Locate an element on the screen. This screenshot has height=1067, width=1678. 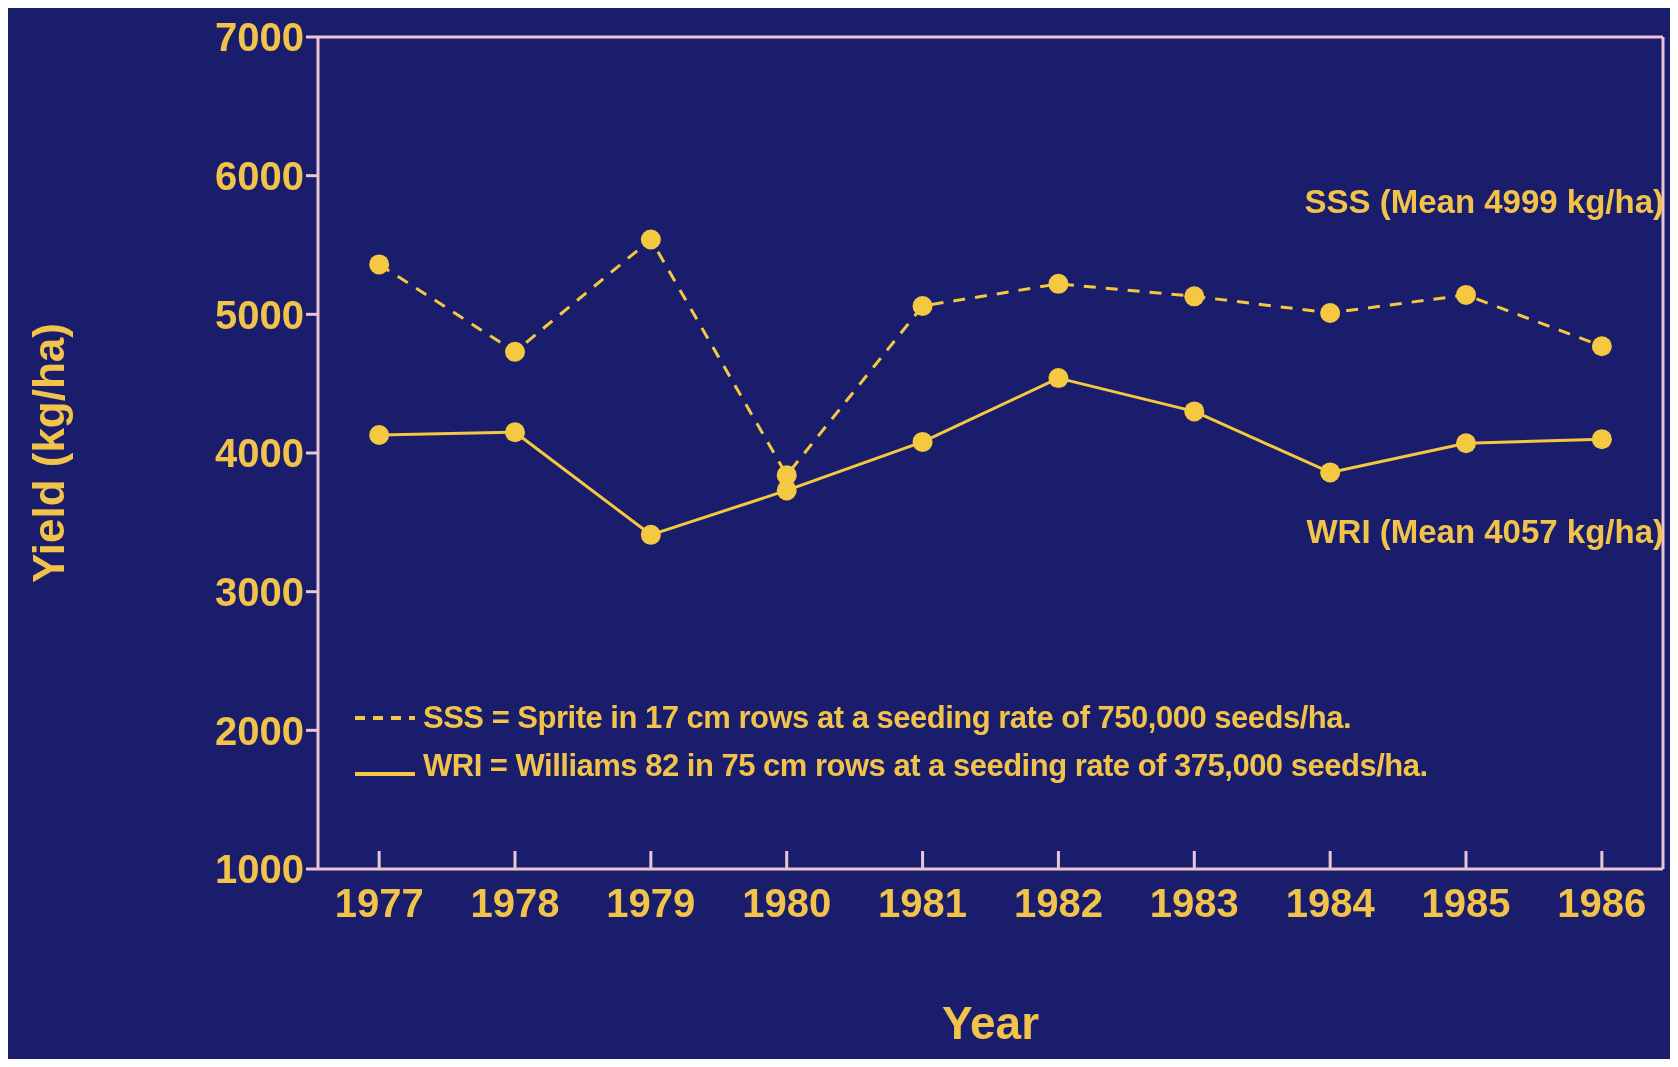
x-tick-label: 1983 is located at coordinates (1194, 903).